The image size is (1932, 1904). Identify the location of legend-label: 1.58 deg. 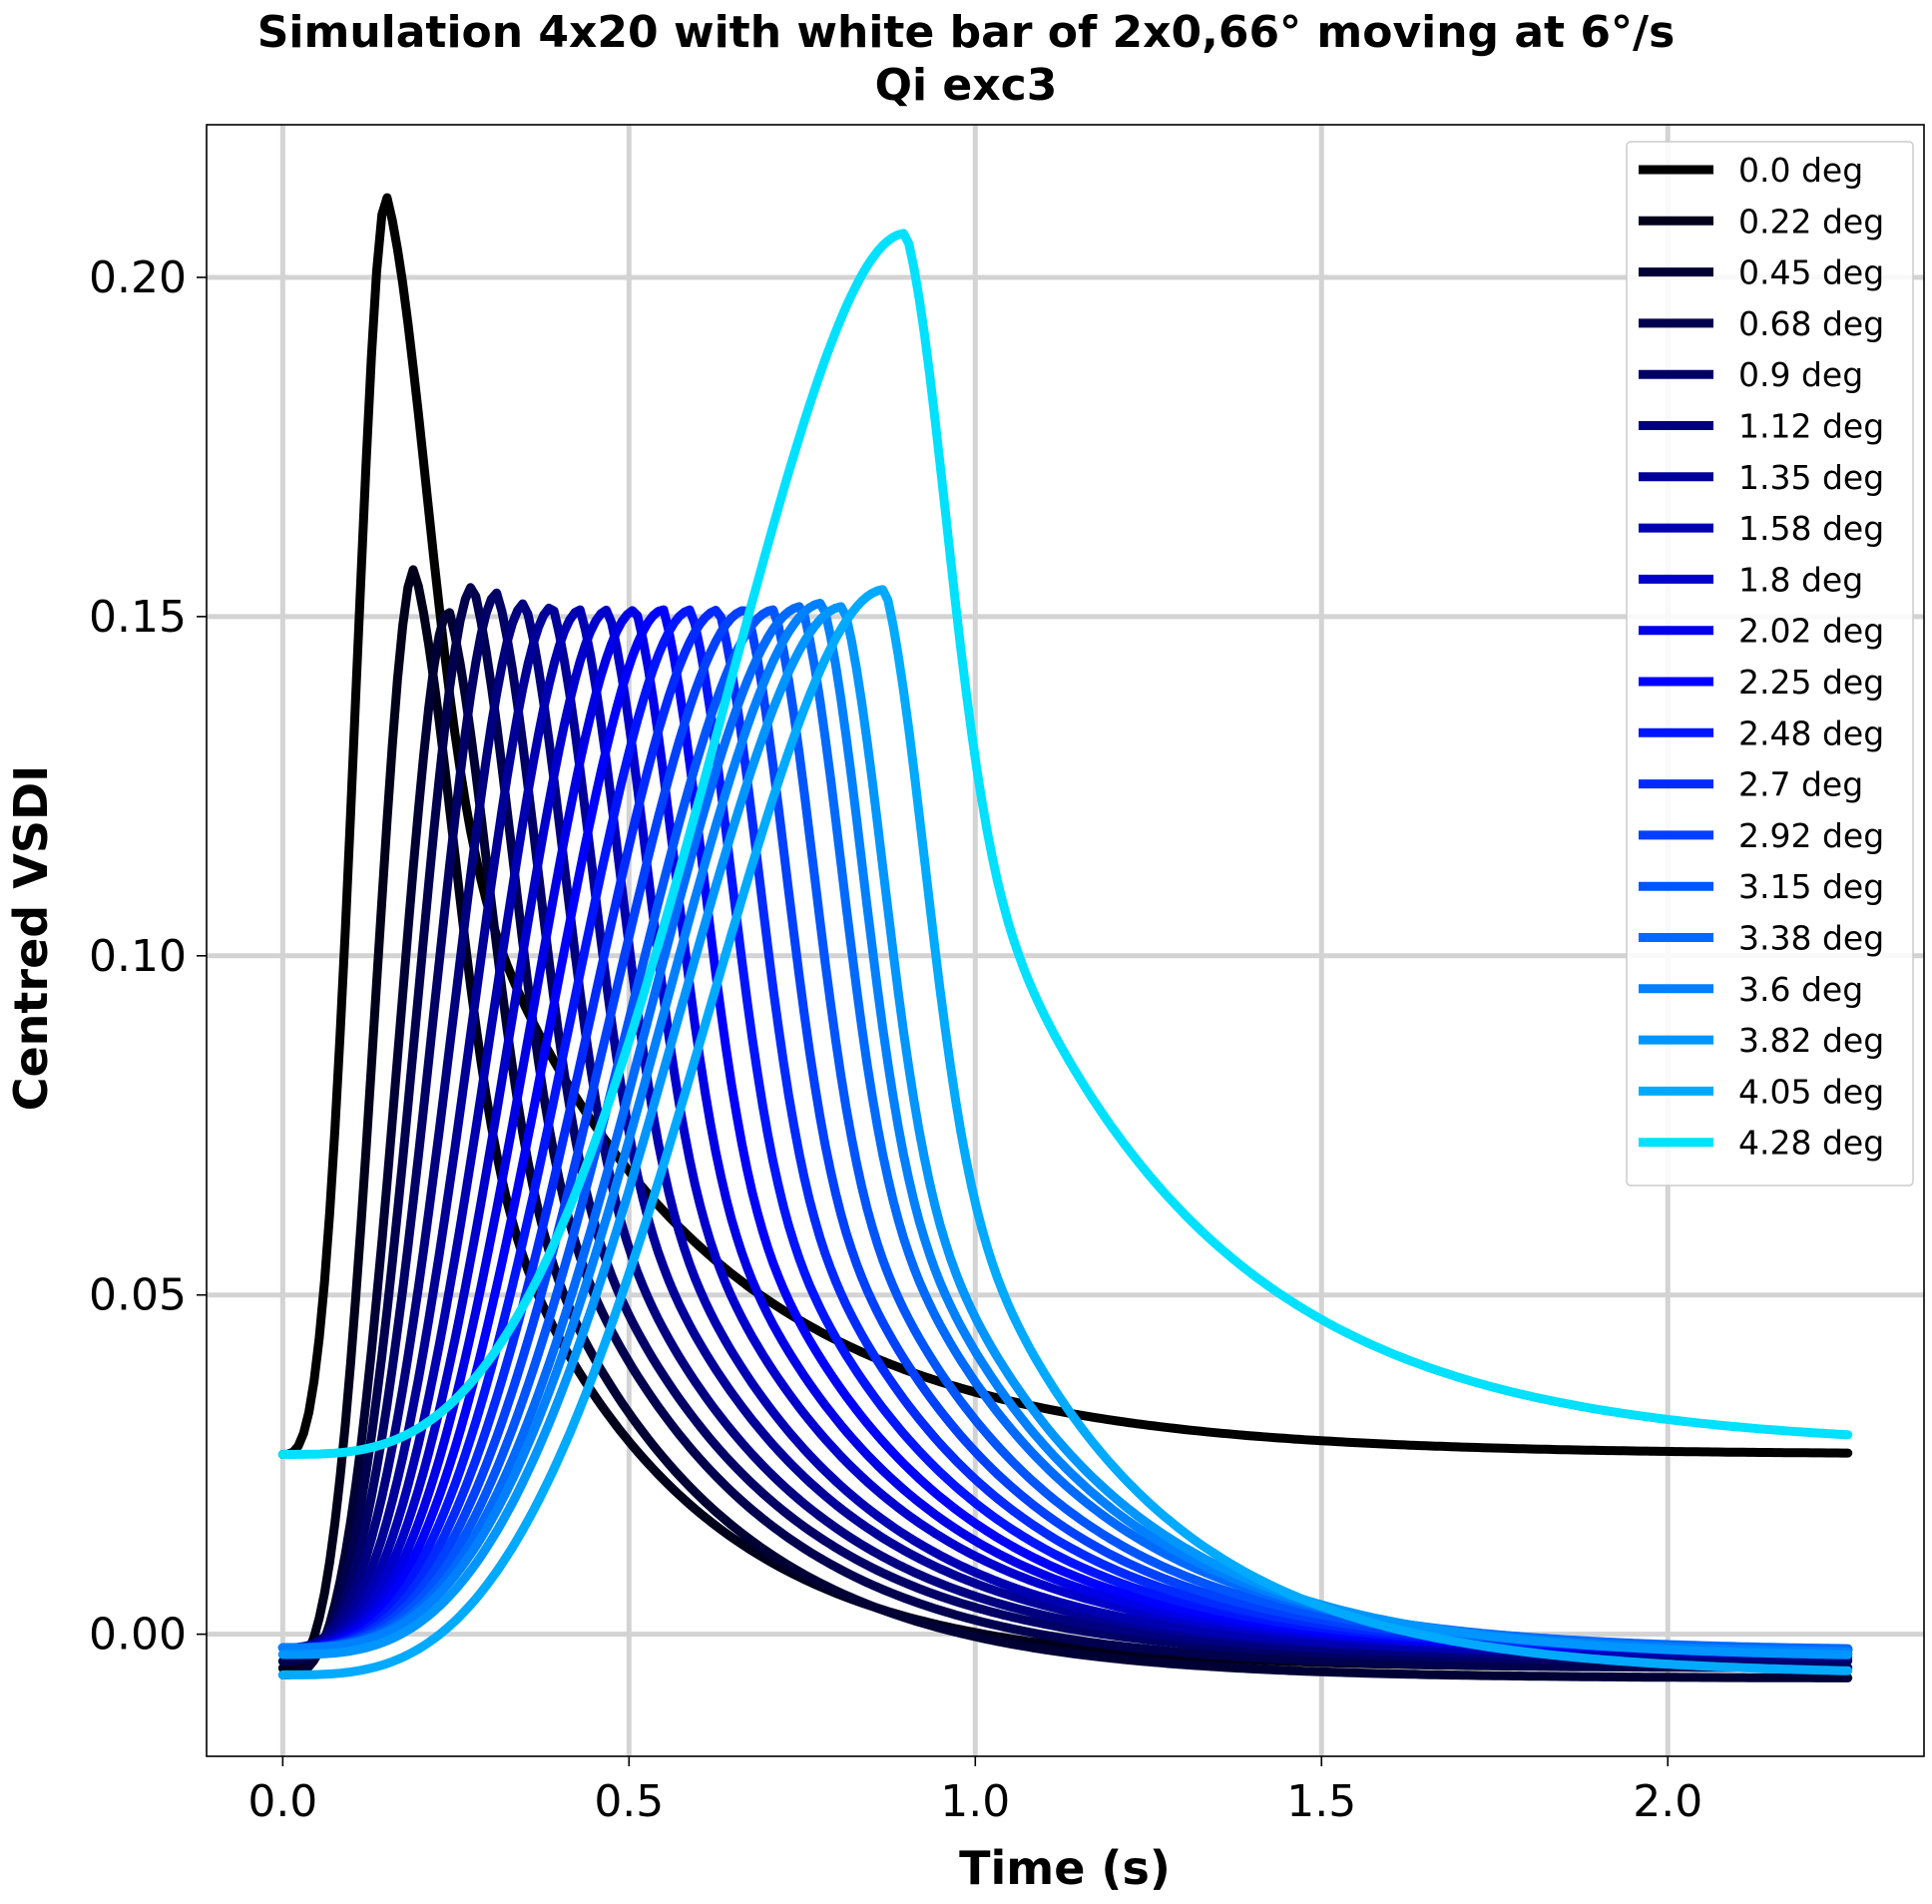
(1811, 528).